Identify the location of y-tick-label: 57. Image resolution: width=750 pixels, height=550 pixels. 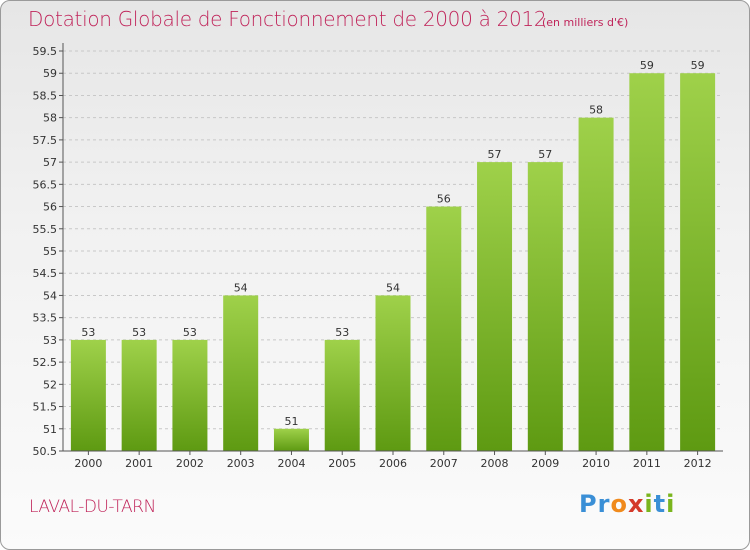
(50, 162).